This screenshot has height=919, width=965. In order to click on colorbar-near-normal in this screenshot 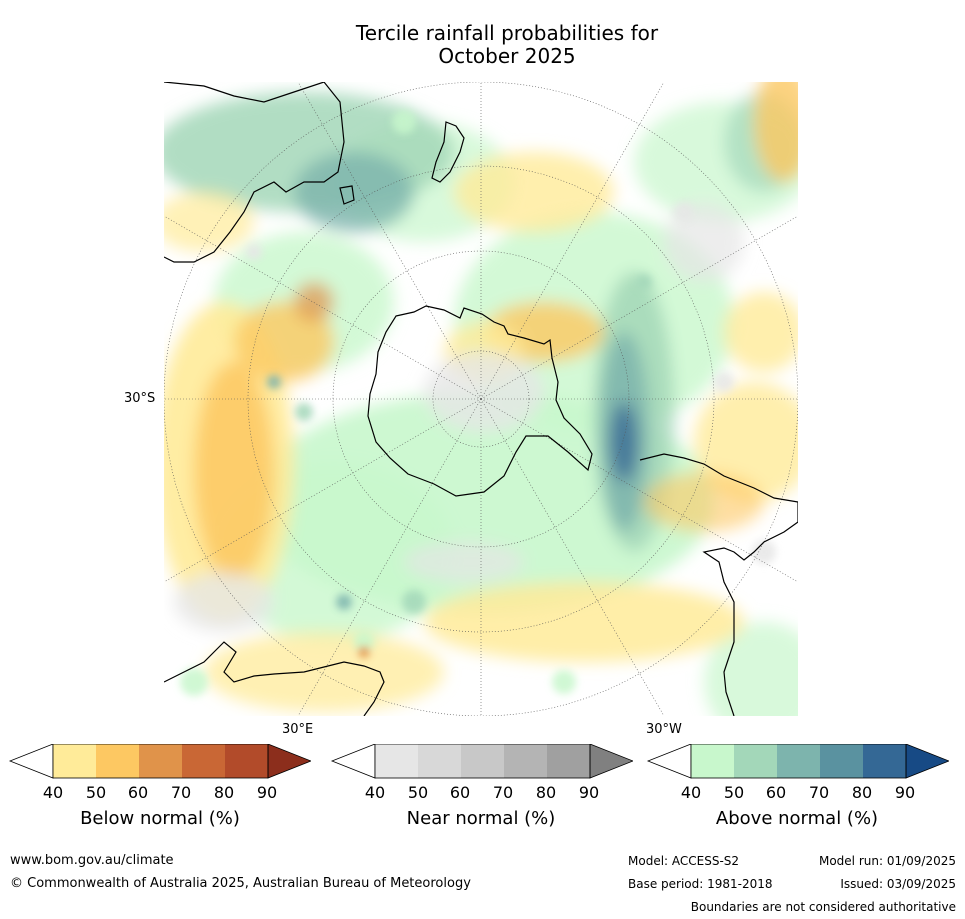, I will do `click(481, 761)`.